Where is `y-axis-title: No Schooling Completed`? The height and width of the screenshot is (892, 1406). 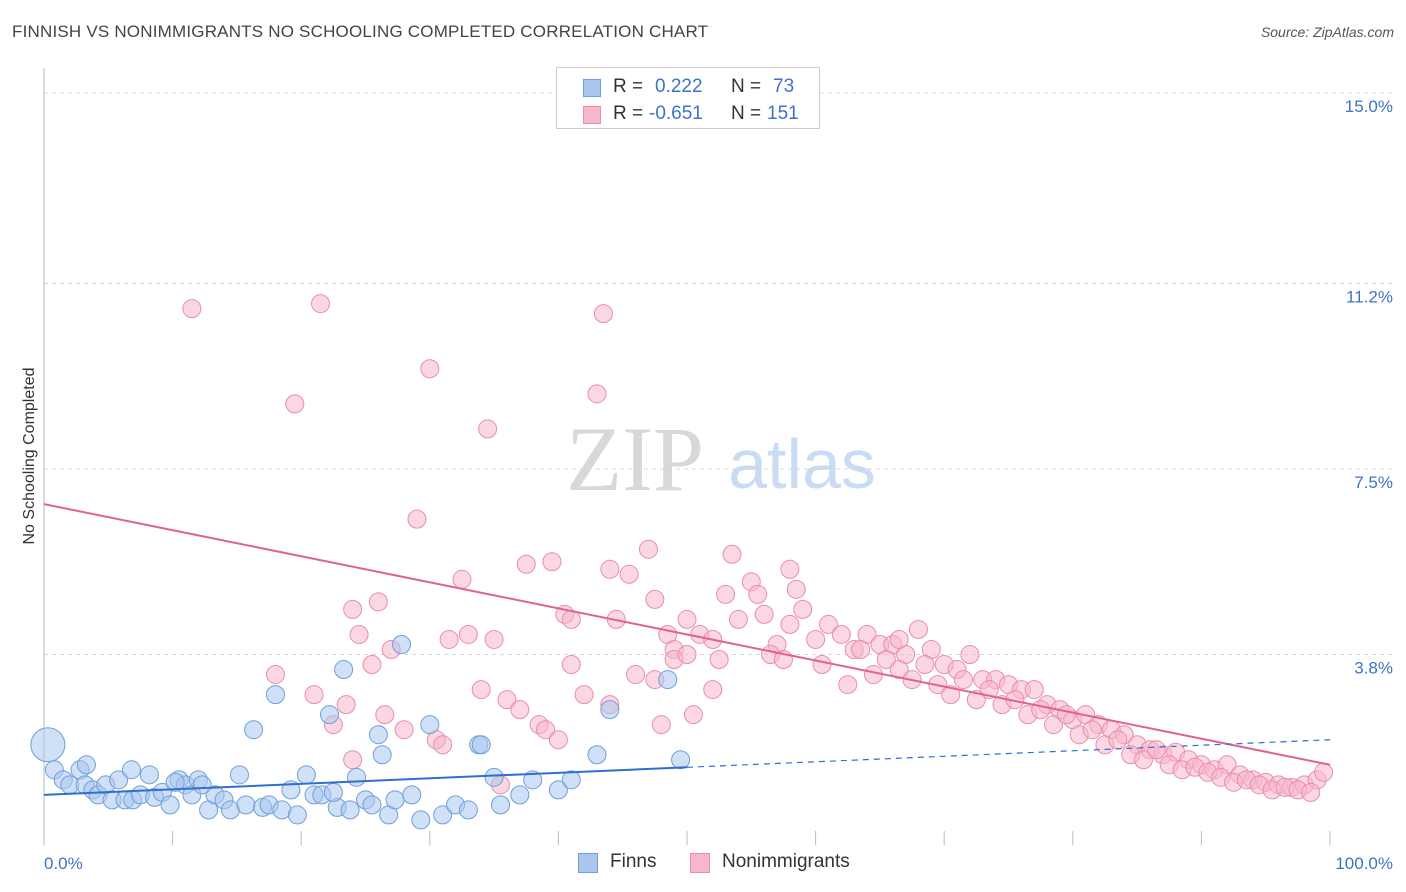
y-axis-title: No Schooling Completed is located at coordinates (29, 456).